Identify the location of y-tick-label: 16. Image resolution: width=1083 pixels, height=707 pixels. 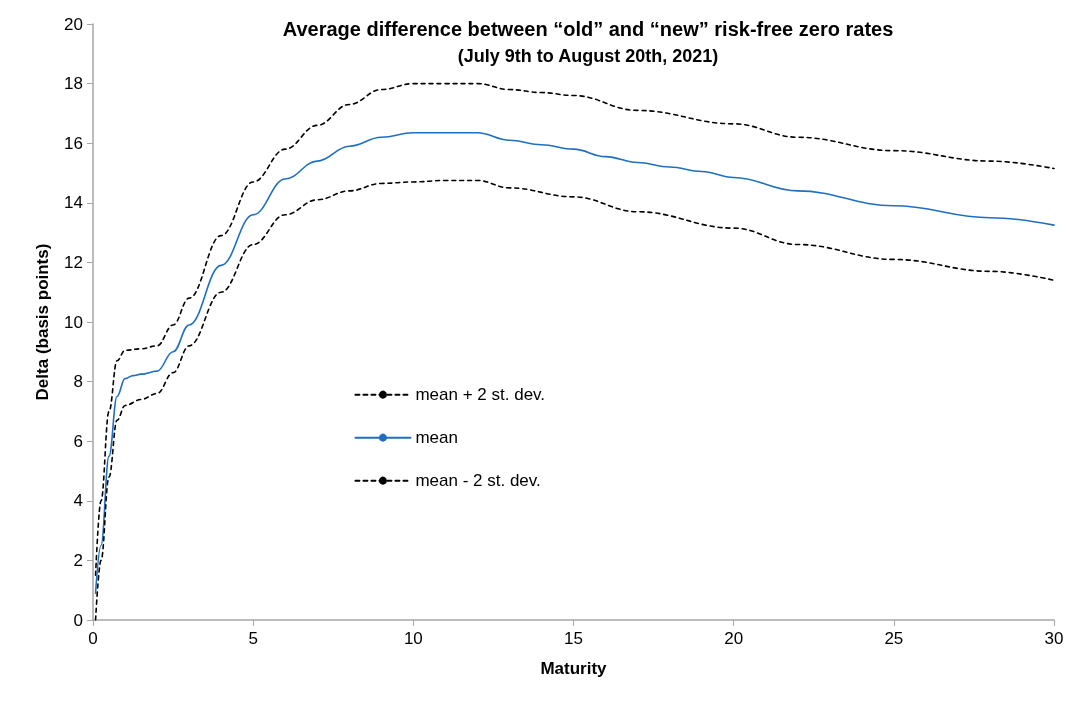
(73, 143).